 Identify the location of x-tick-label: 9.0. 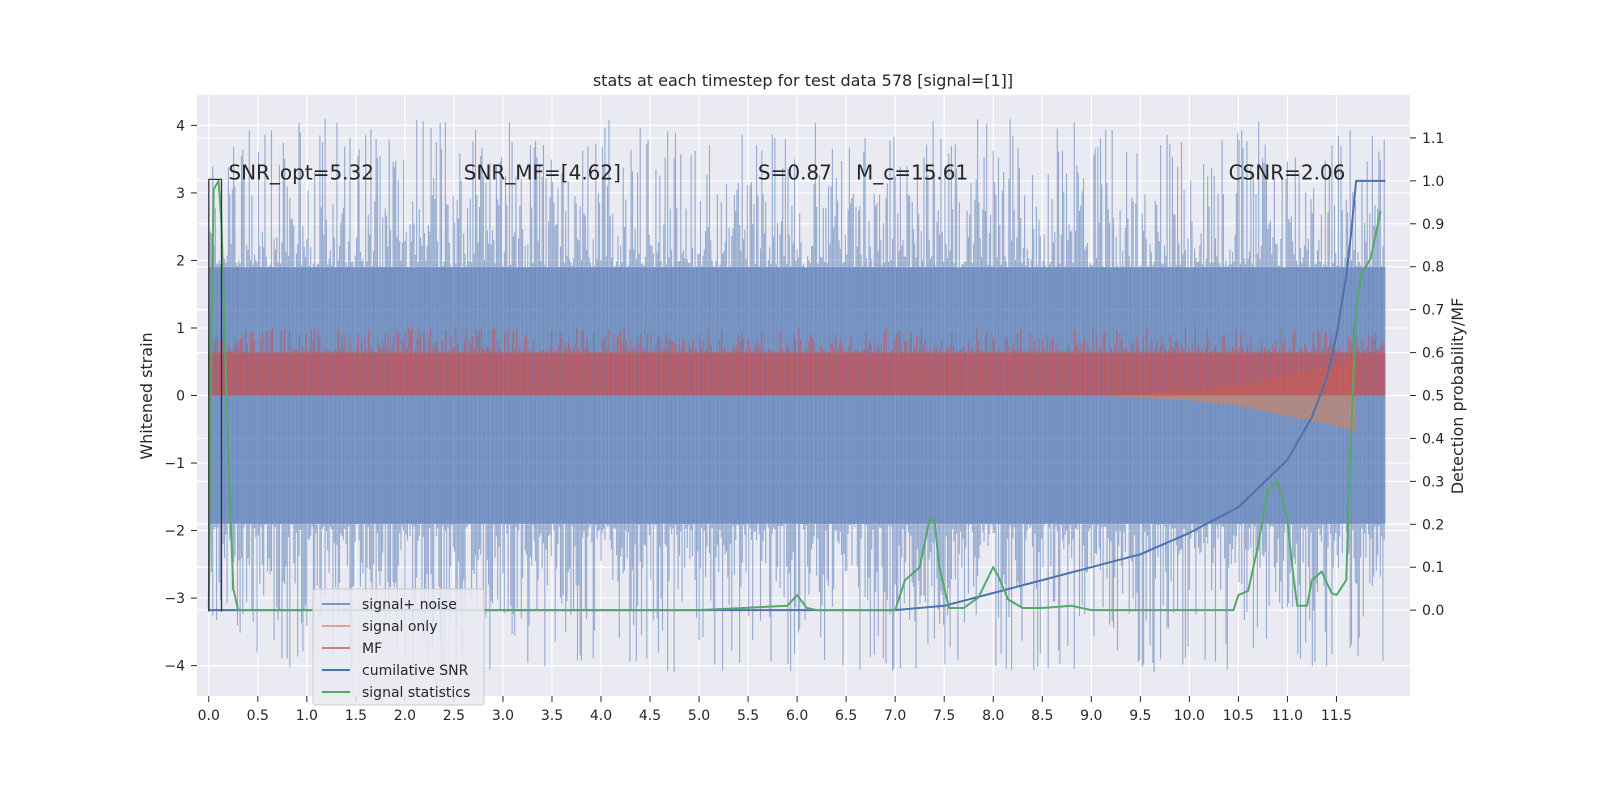
(1091, 716).